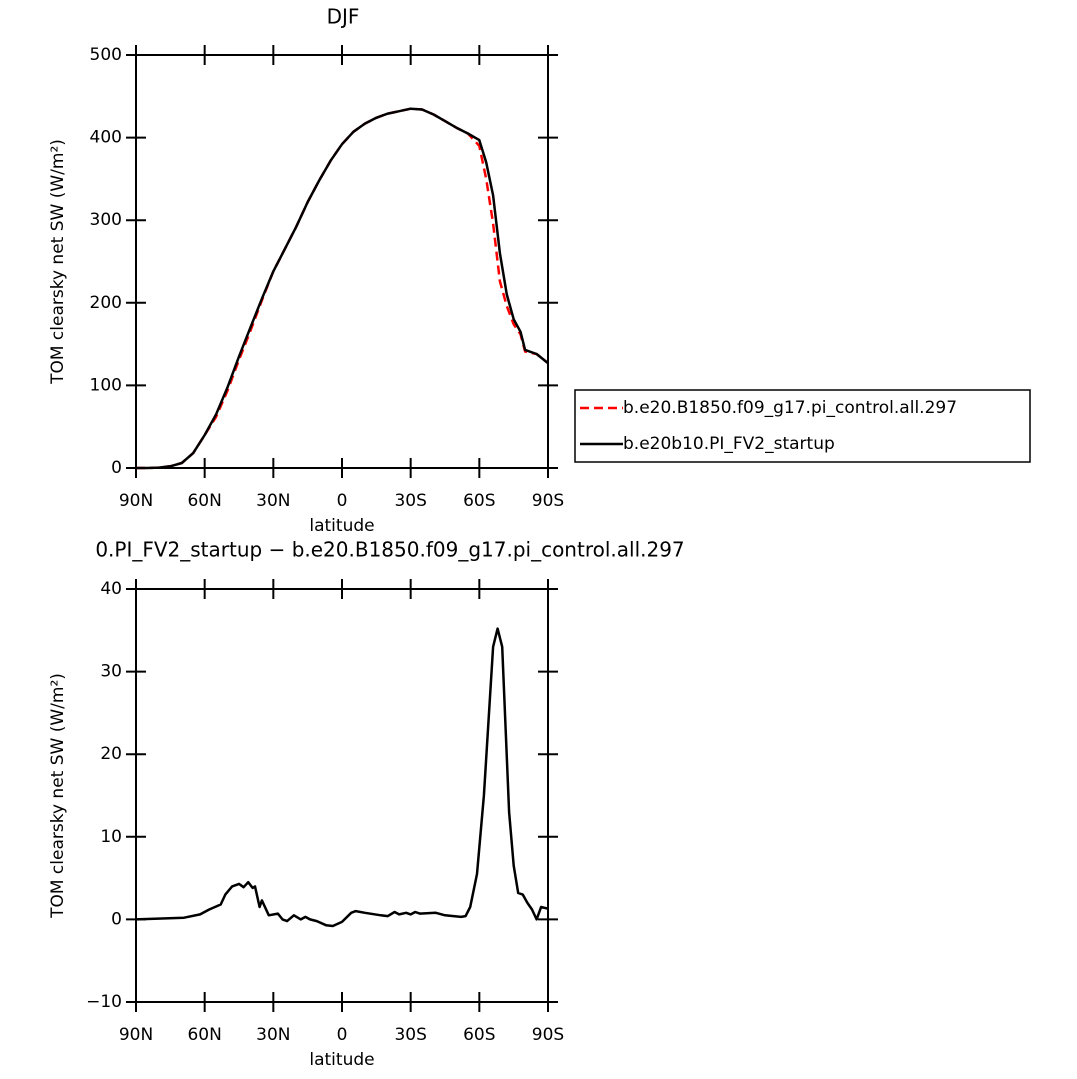  Describe the element at coordinates (106, 220) in the screenshot. I see `y-tick-label: 300` at that location.